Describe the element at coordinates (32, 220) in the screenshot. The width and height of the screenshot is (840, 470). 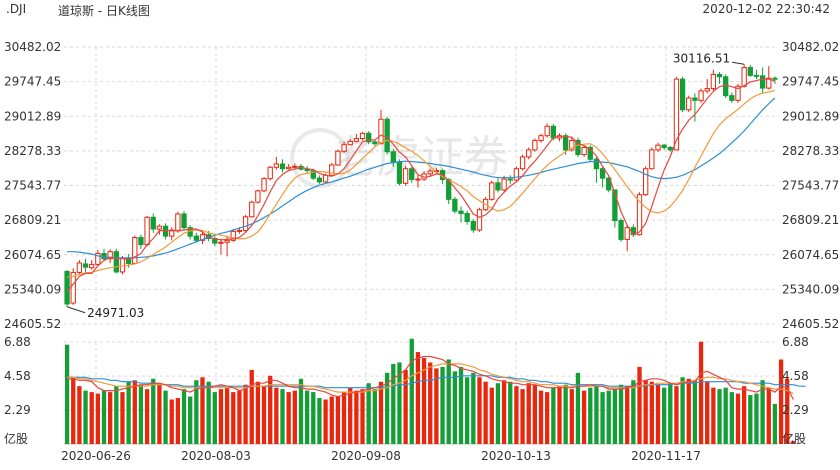
I see `price-tick-left: 26809.21` at that location.